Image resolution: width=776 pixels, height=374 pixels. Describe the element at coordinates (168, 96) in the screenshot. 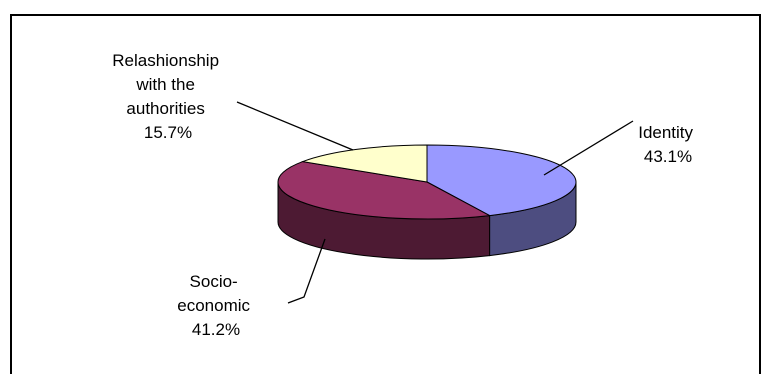

I see `slice-label-authorities: Relashionship with the authorities 15.7%` at that location.